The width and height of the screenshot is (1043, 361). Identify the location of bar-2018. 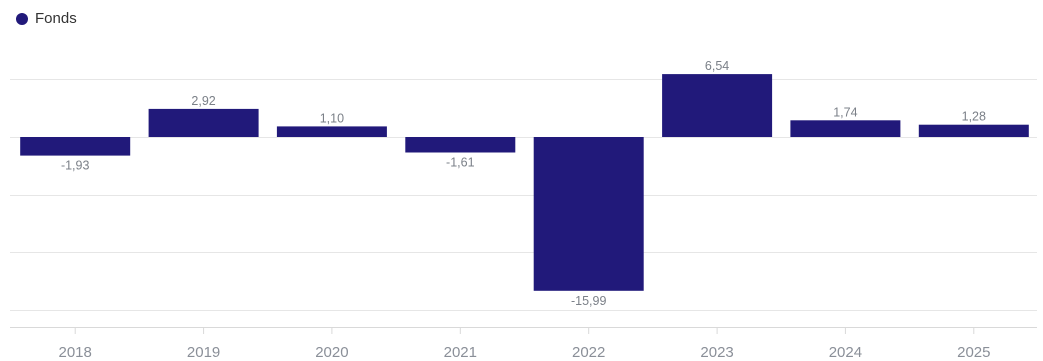
(75, 146).